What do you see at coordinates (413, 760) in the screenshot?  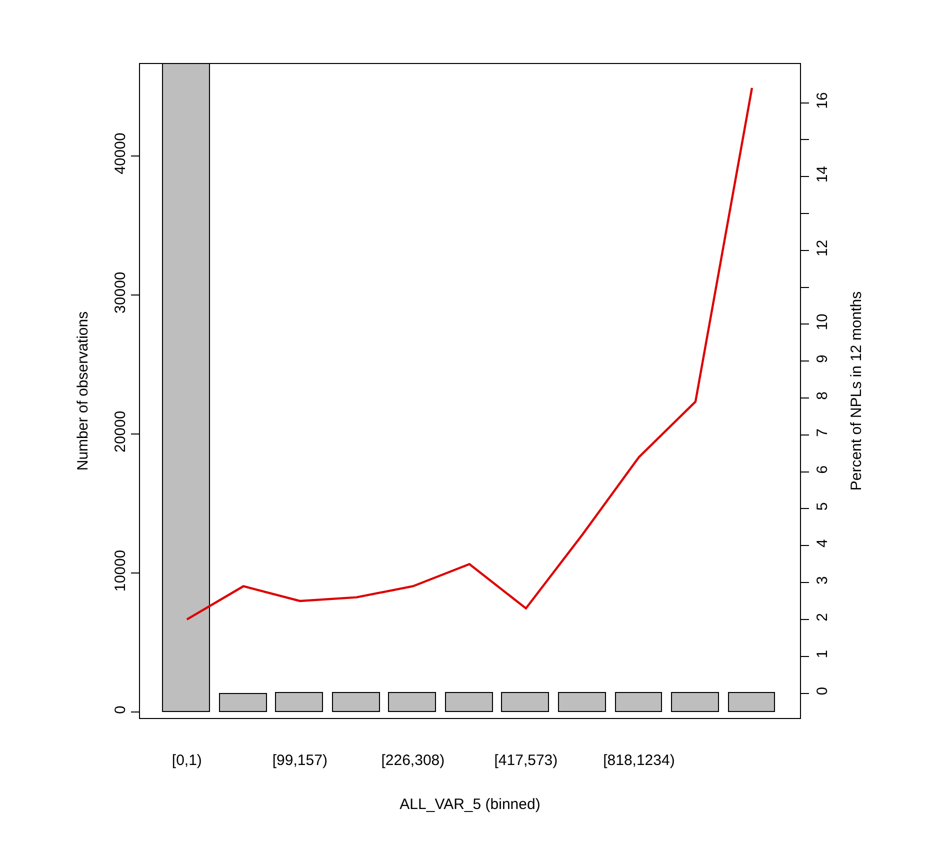 I see `x-tick-label: [226,308)` at bounding box center [413, 760].